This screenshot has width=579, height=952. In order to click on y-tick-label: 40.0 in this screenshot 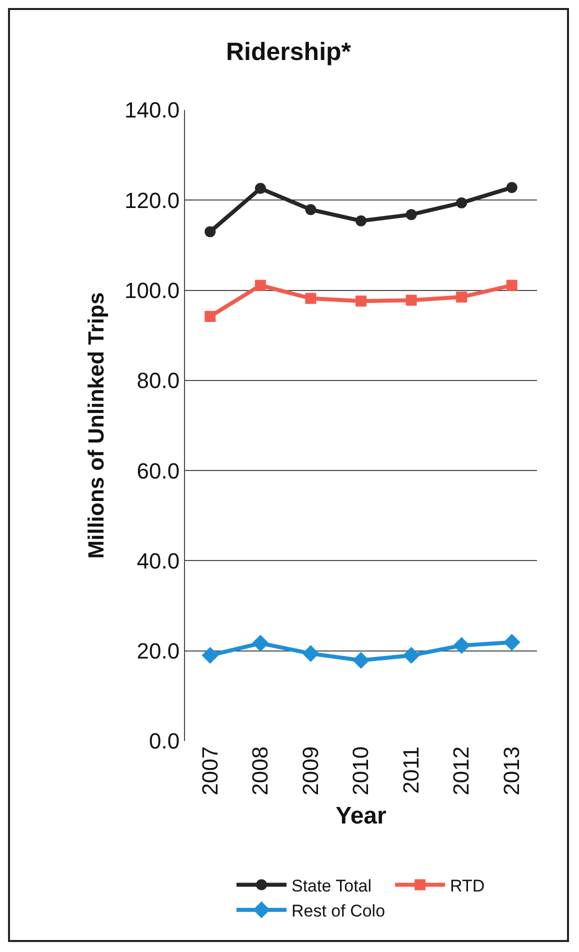, I will do `click(158, 561)`.